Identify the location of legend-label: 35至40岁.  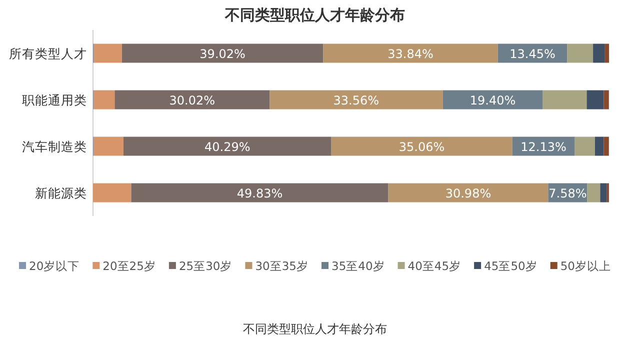
(358, 266).